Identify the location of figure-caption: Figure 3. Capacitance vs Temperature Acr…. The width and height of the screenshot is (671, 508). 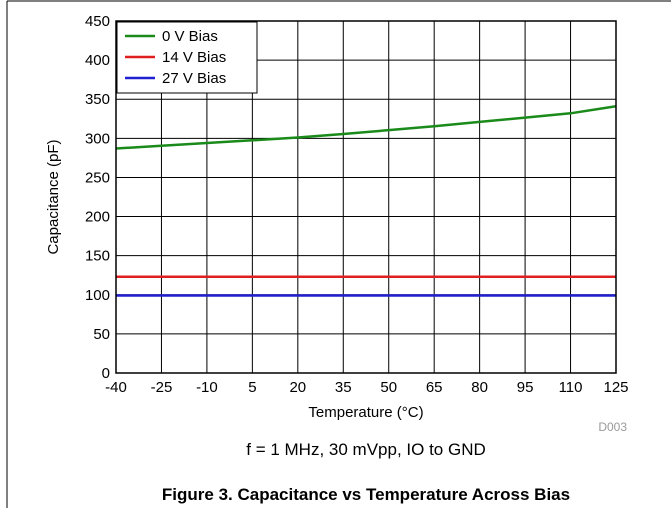
(366, 494).